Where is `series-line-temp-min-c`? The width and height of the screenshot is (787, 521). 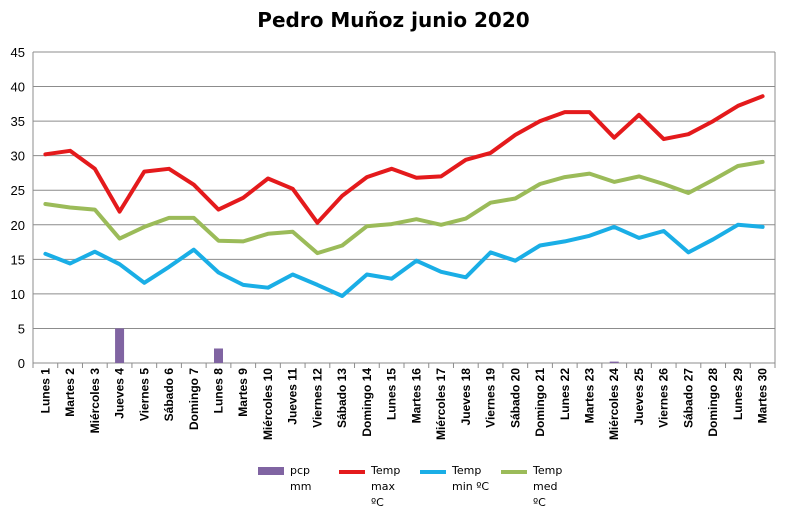
series-line-temp-min-c is located at coordinates (404, 260).